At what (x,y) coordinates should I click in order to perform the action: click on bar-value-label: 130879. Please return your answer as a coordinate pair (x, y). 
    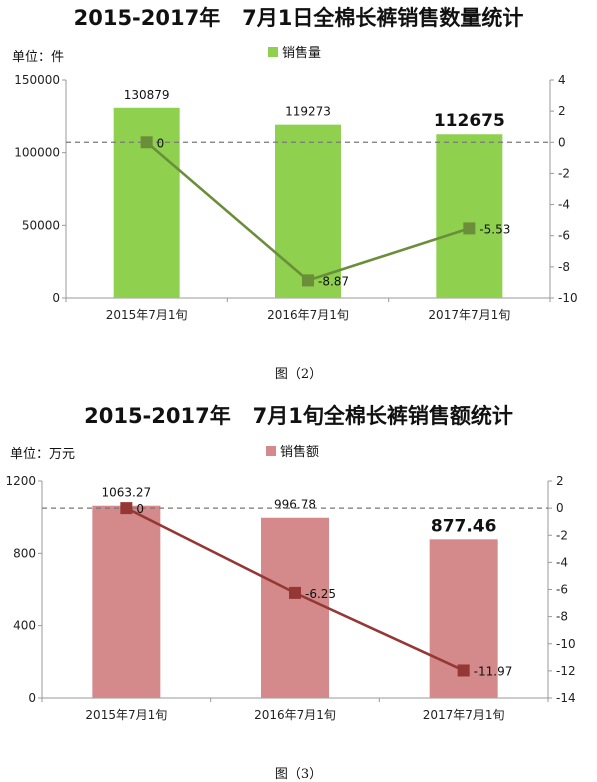
    Looking at the image, I should click on (147, 95).